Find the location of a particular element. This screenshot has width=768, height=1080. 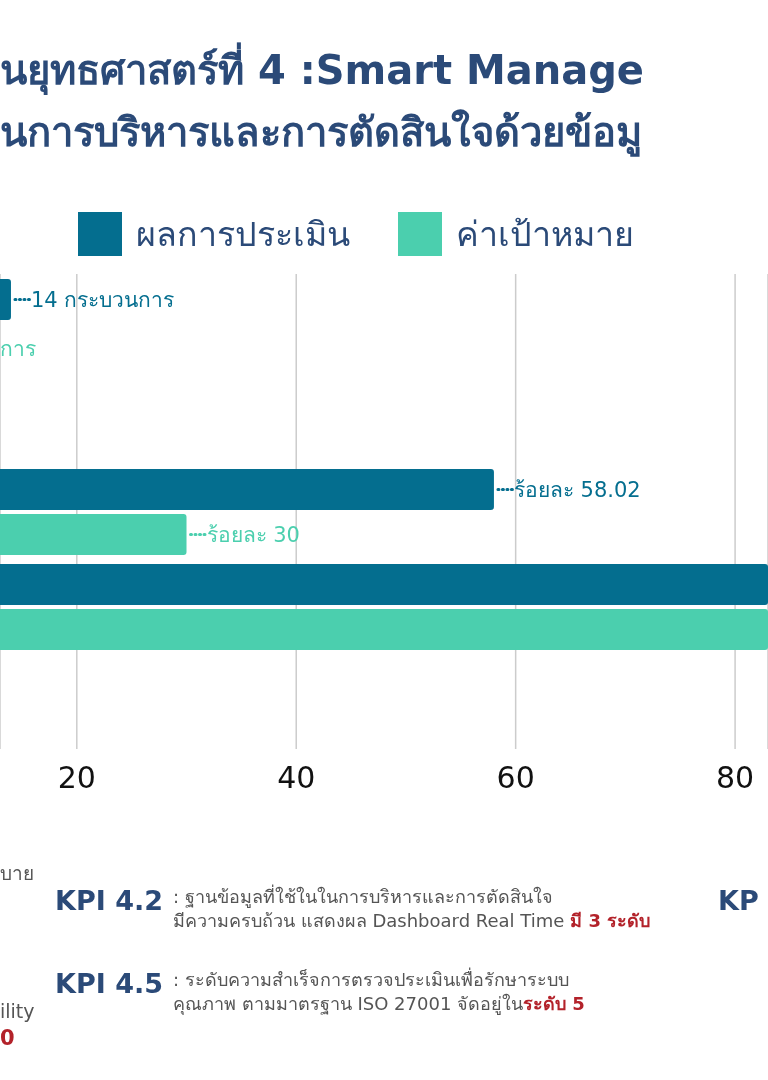

data-label: 14 กระบวนการ is located at coordinates (102, 299).